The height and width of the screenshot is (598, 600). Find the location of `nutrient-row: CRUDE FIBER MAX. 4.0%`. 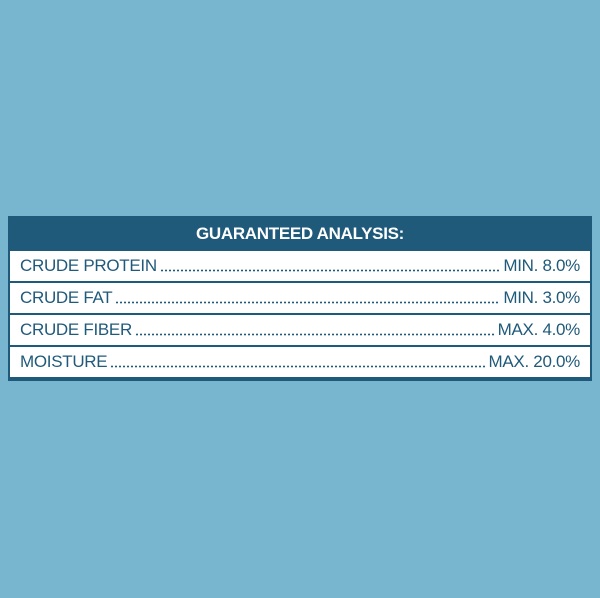

nutrient-row: CRUDE FIBER MAX. 4.0% is located at coordinates (300, 330).